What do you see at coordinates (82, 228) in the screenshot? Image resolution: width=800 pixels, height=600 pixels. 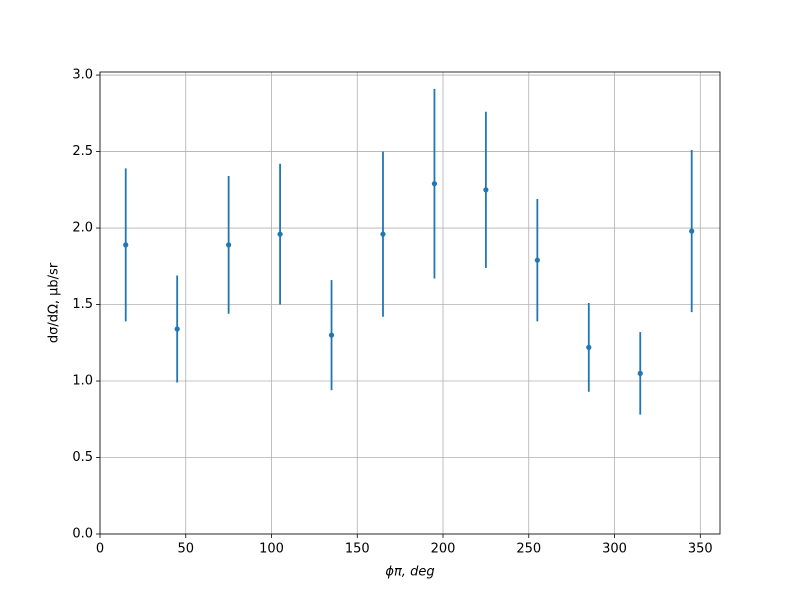 I see `y-tick-label: 2.0` at bounding box center [82, 228].